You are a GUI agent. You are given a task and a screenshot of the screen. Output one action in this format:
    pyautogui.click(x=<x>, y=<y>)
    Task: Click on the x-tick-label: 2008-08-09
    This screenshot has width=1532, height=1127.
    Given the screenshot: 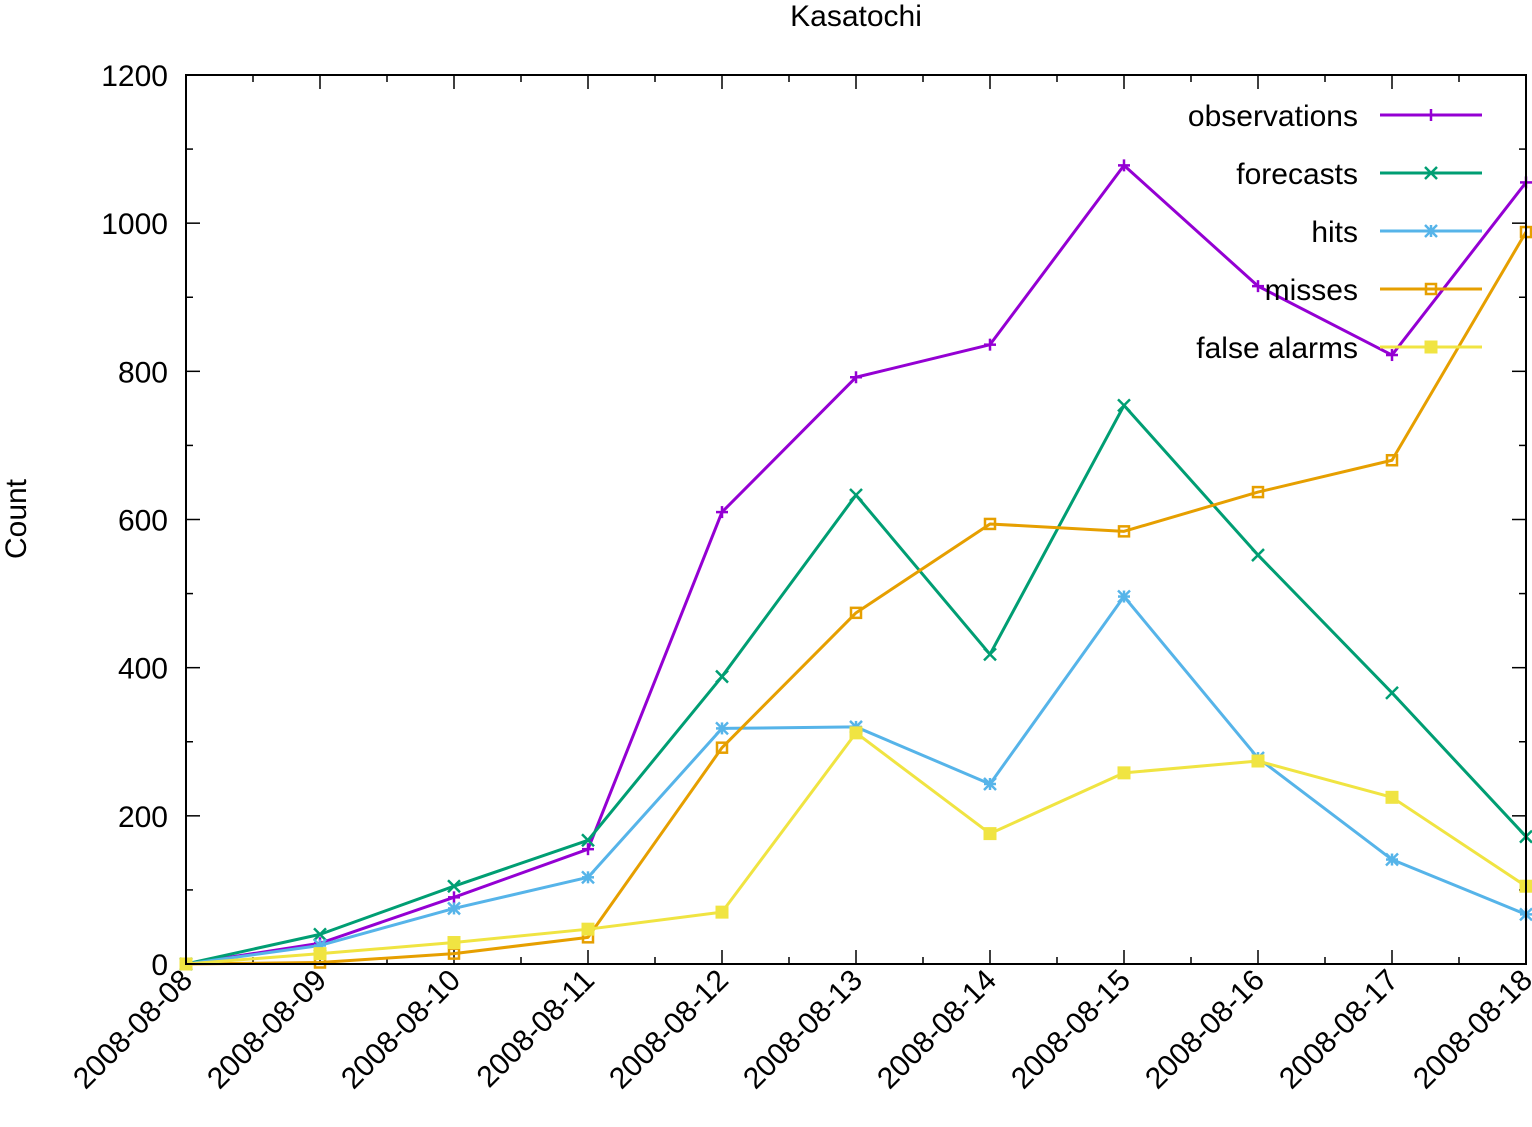 What is the action you would take?
    pyautogui.click(x=267, y=1030)
    